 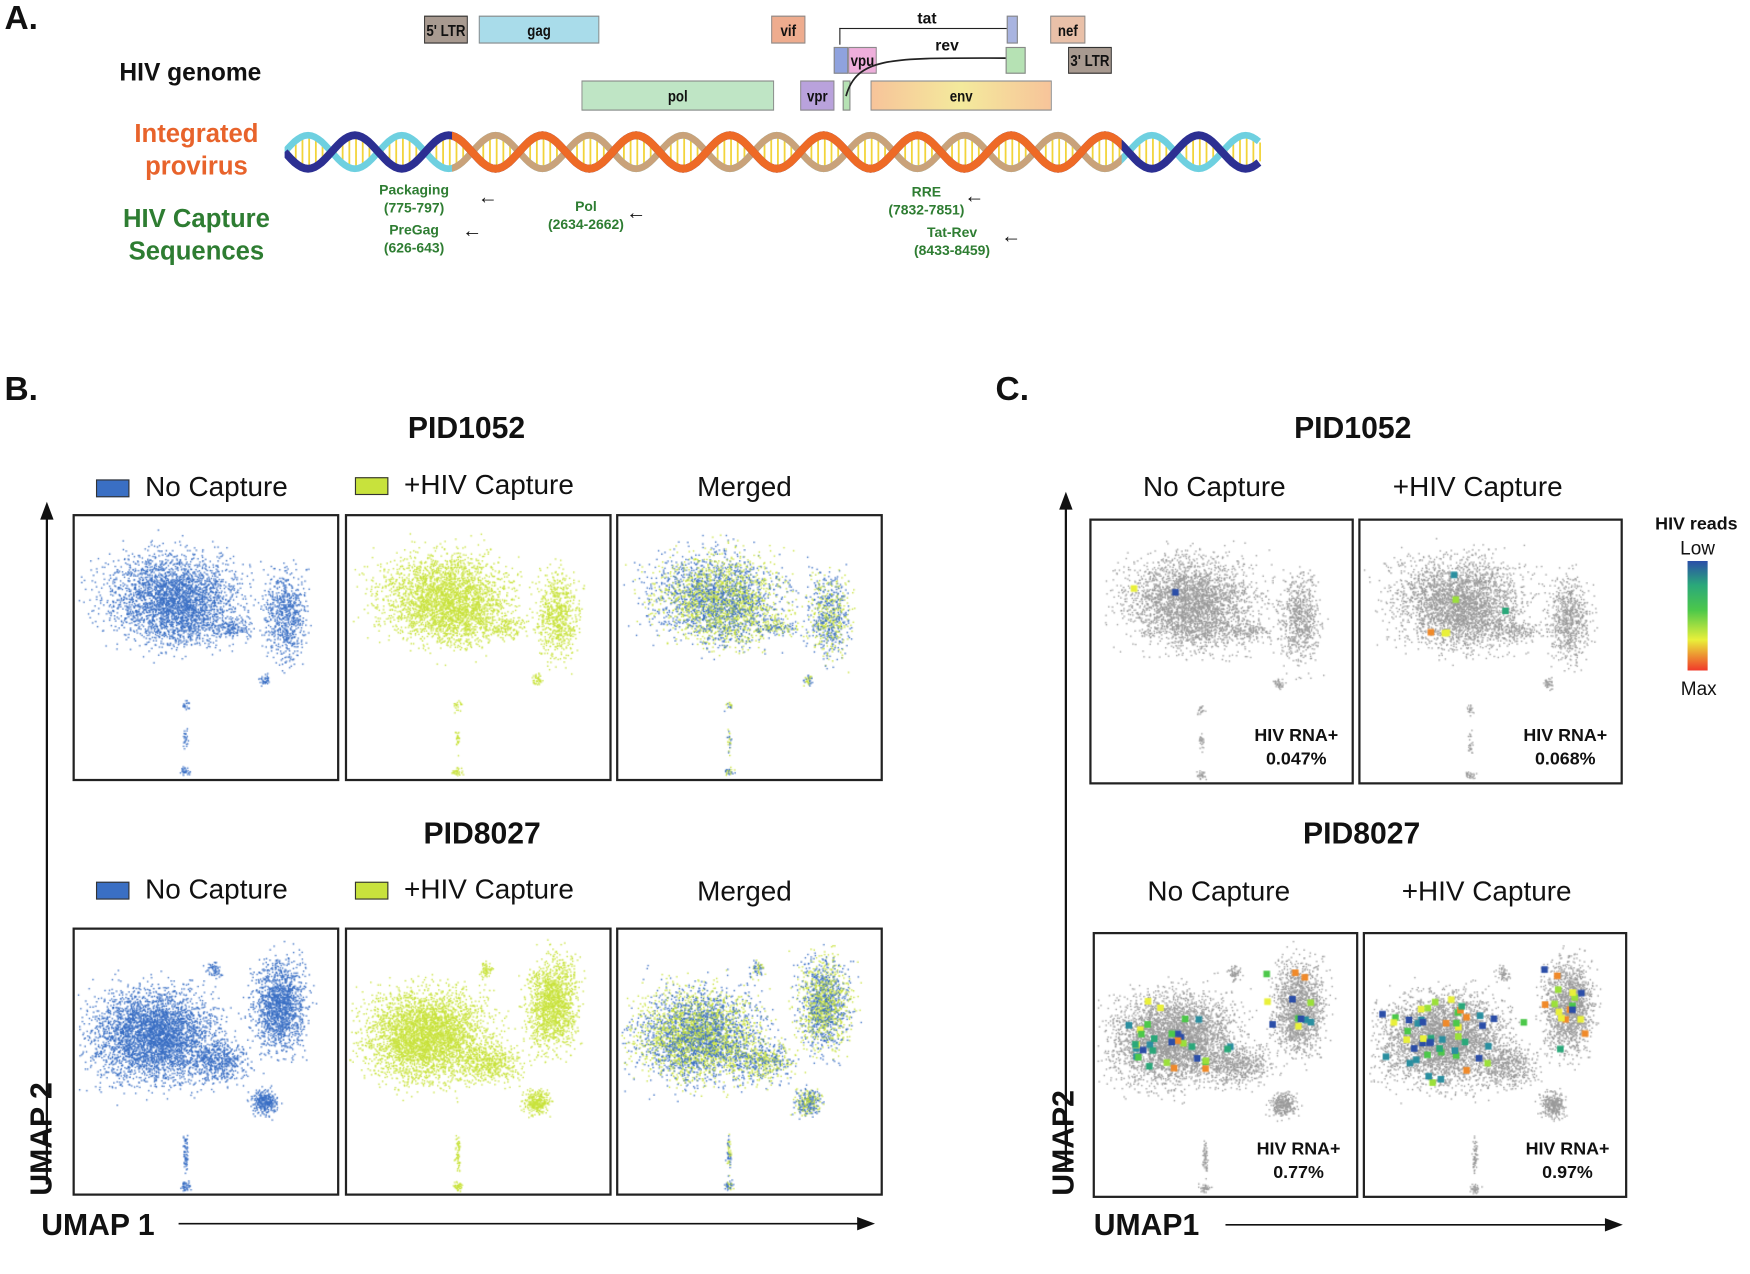 What do you see at coordinates (678, 95) in the screenshot?
I see `gene-pol: pol` at bounding box center [678, 95].